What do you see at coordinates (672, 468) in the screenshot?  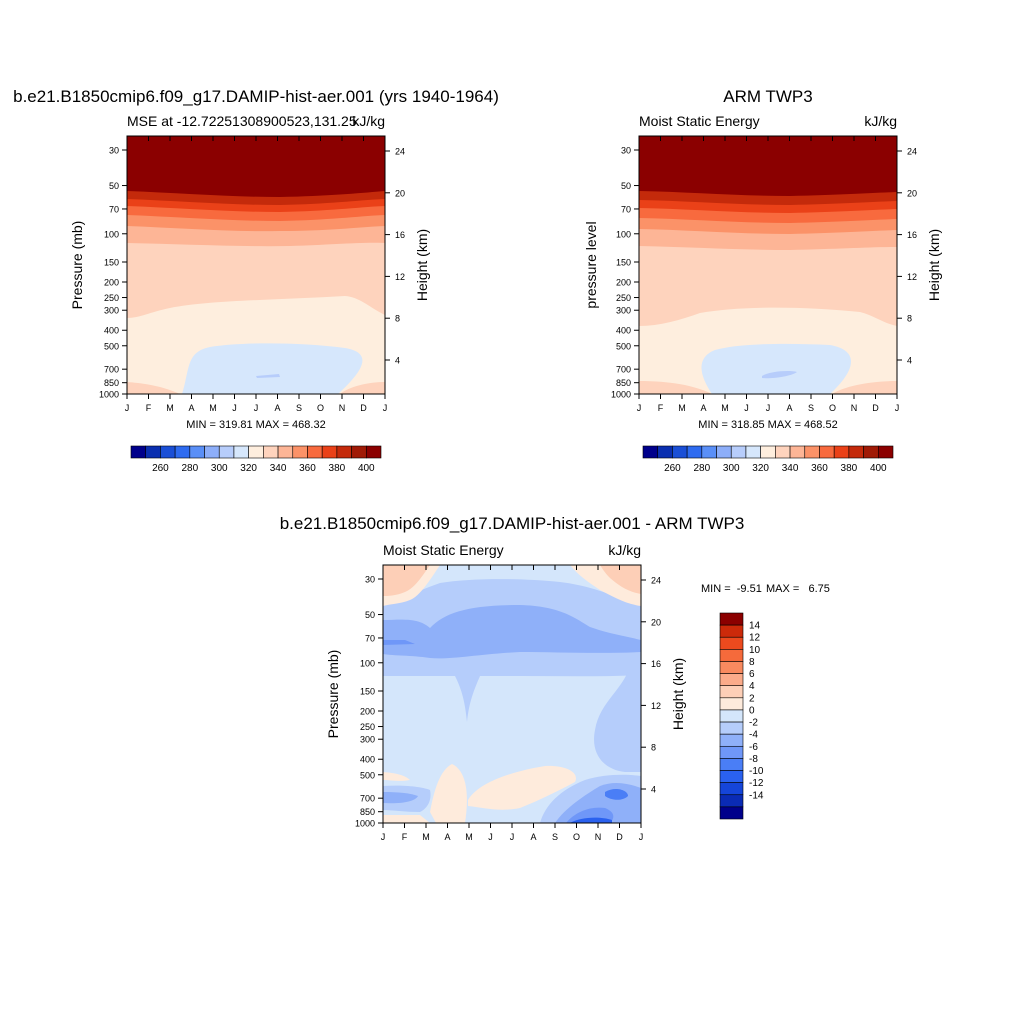 I see `colorbar-label: 260` at bounding box center [672, 468].